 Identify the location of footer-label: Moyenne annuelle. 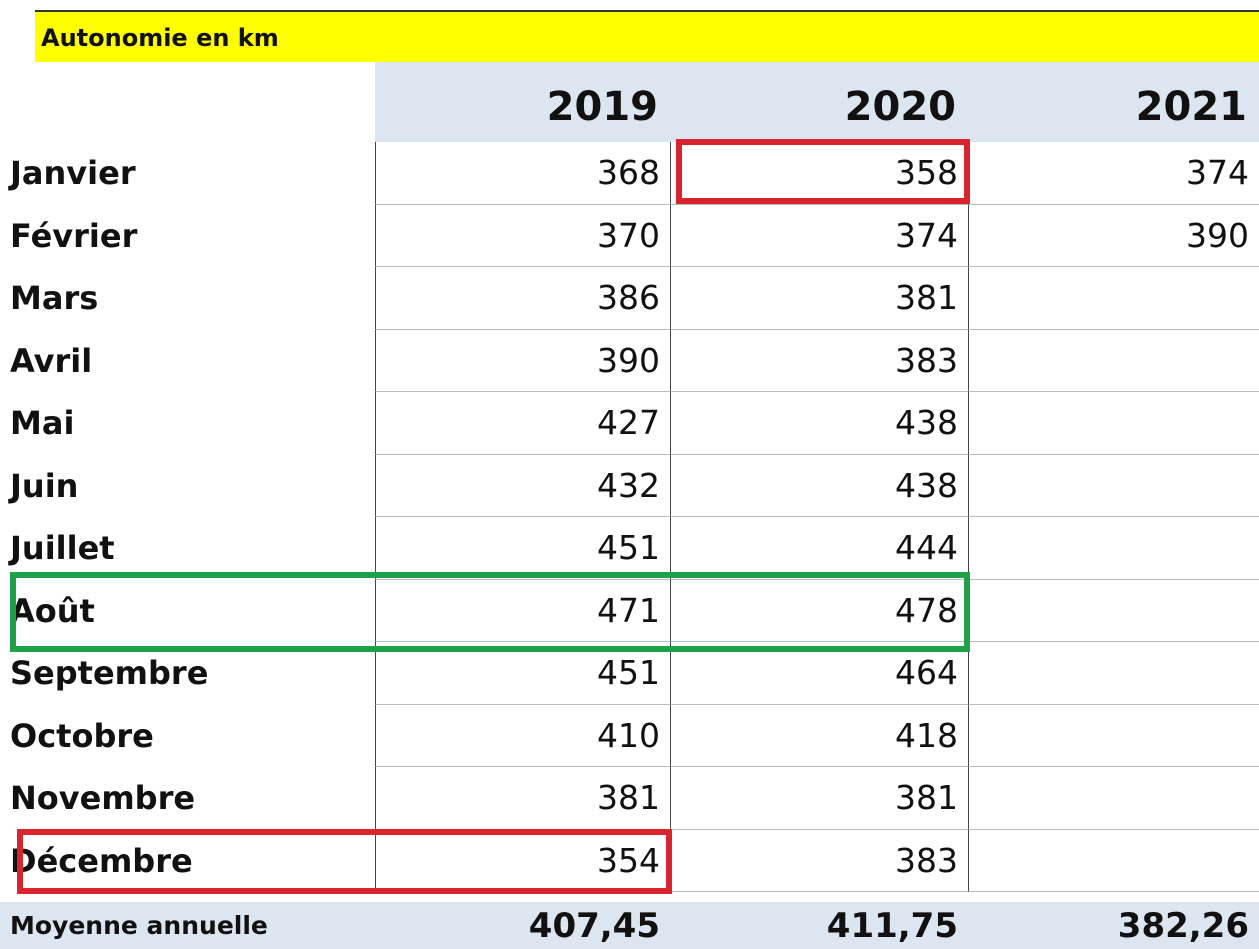
(139, 925).